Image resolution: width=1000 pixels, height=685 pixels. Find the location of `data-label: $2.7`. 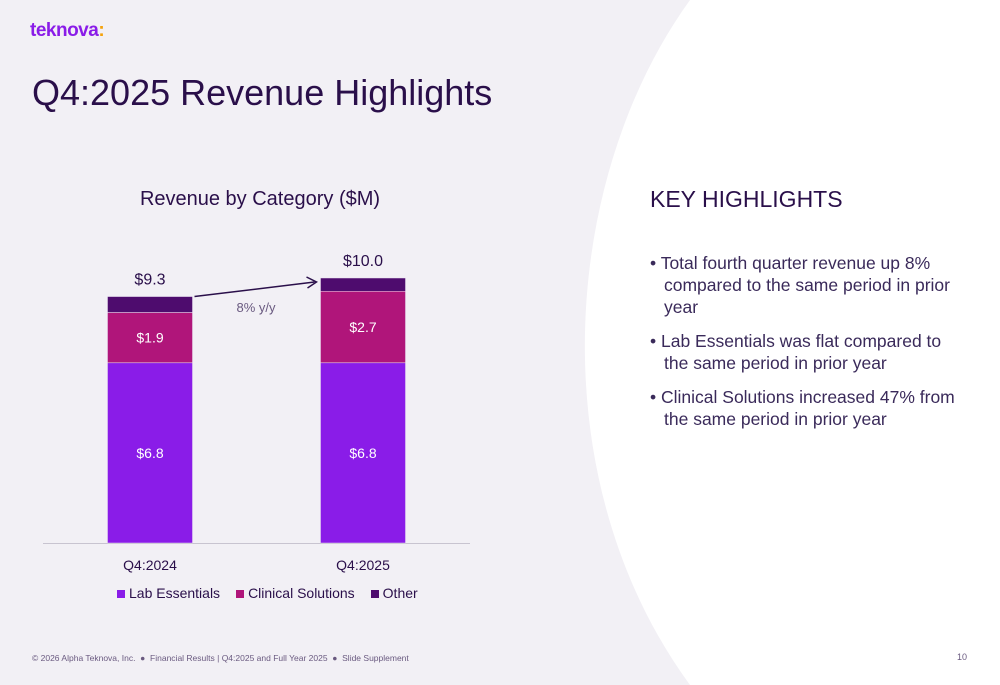

data-label: $2.7 is located at coordinates (362, 327).